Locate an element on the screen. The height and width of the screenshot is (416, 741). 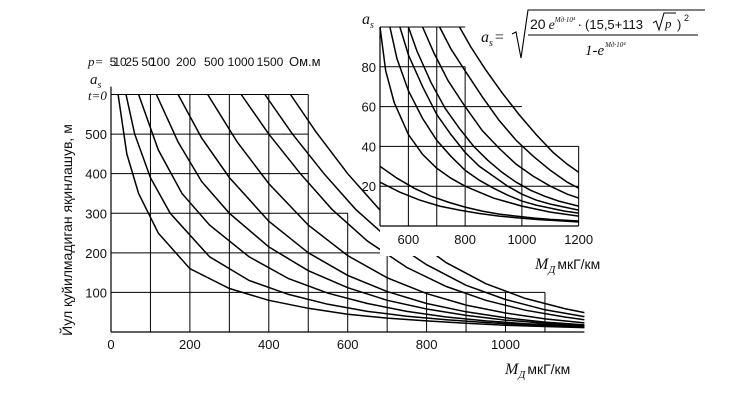
main-x-tick-label: 200 is located at coordinates (190, 344).